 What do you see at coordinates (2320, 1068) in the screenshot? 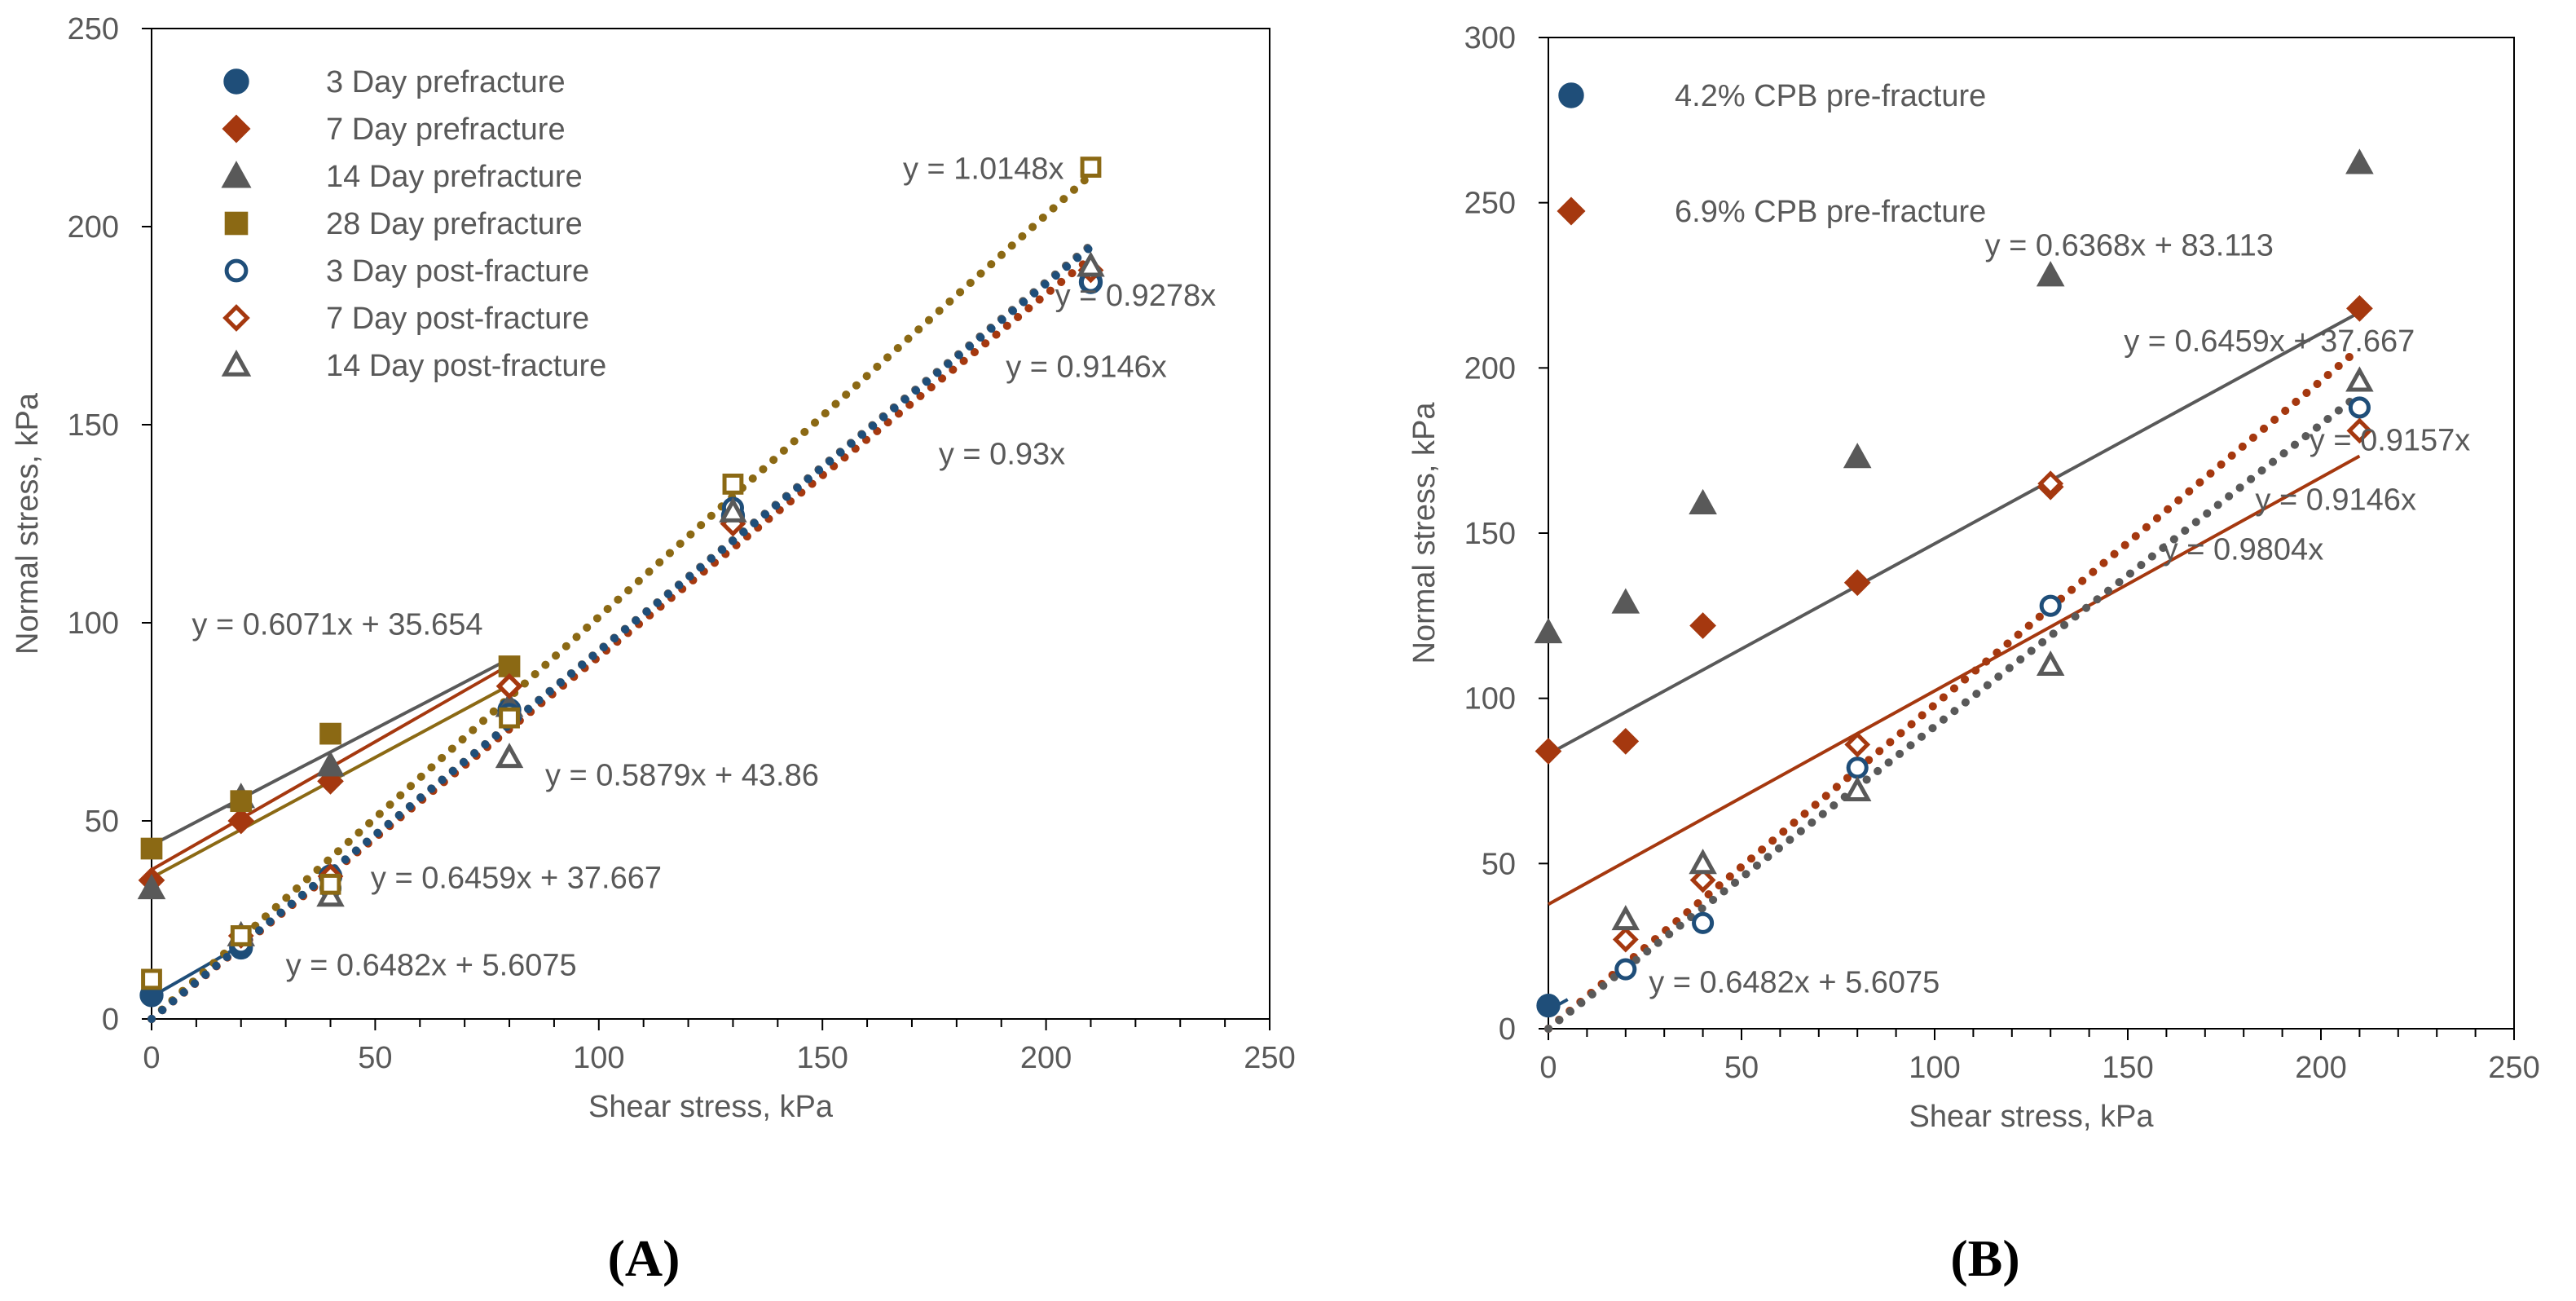
I see `panel-b-x-tick-label: 200` at bounding box center [2320, 1068].